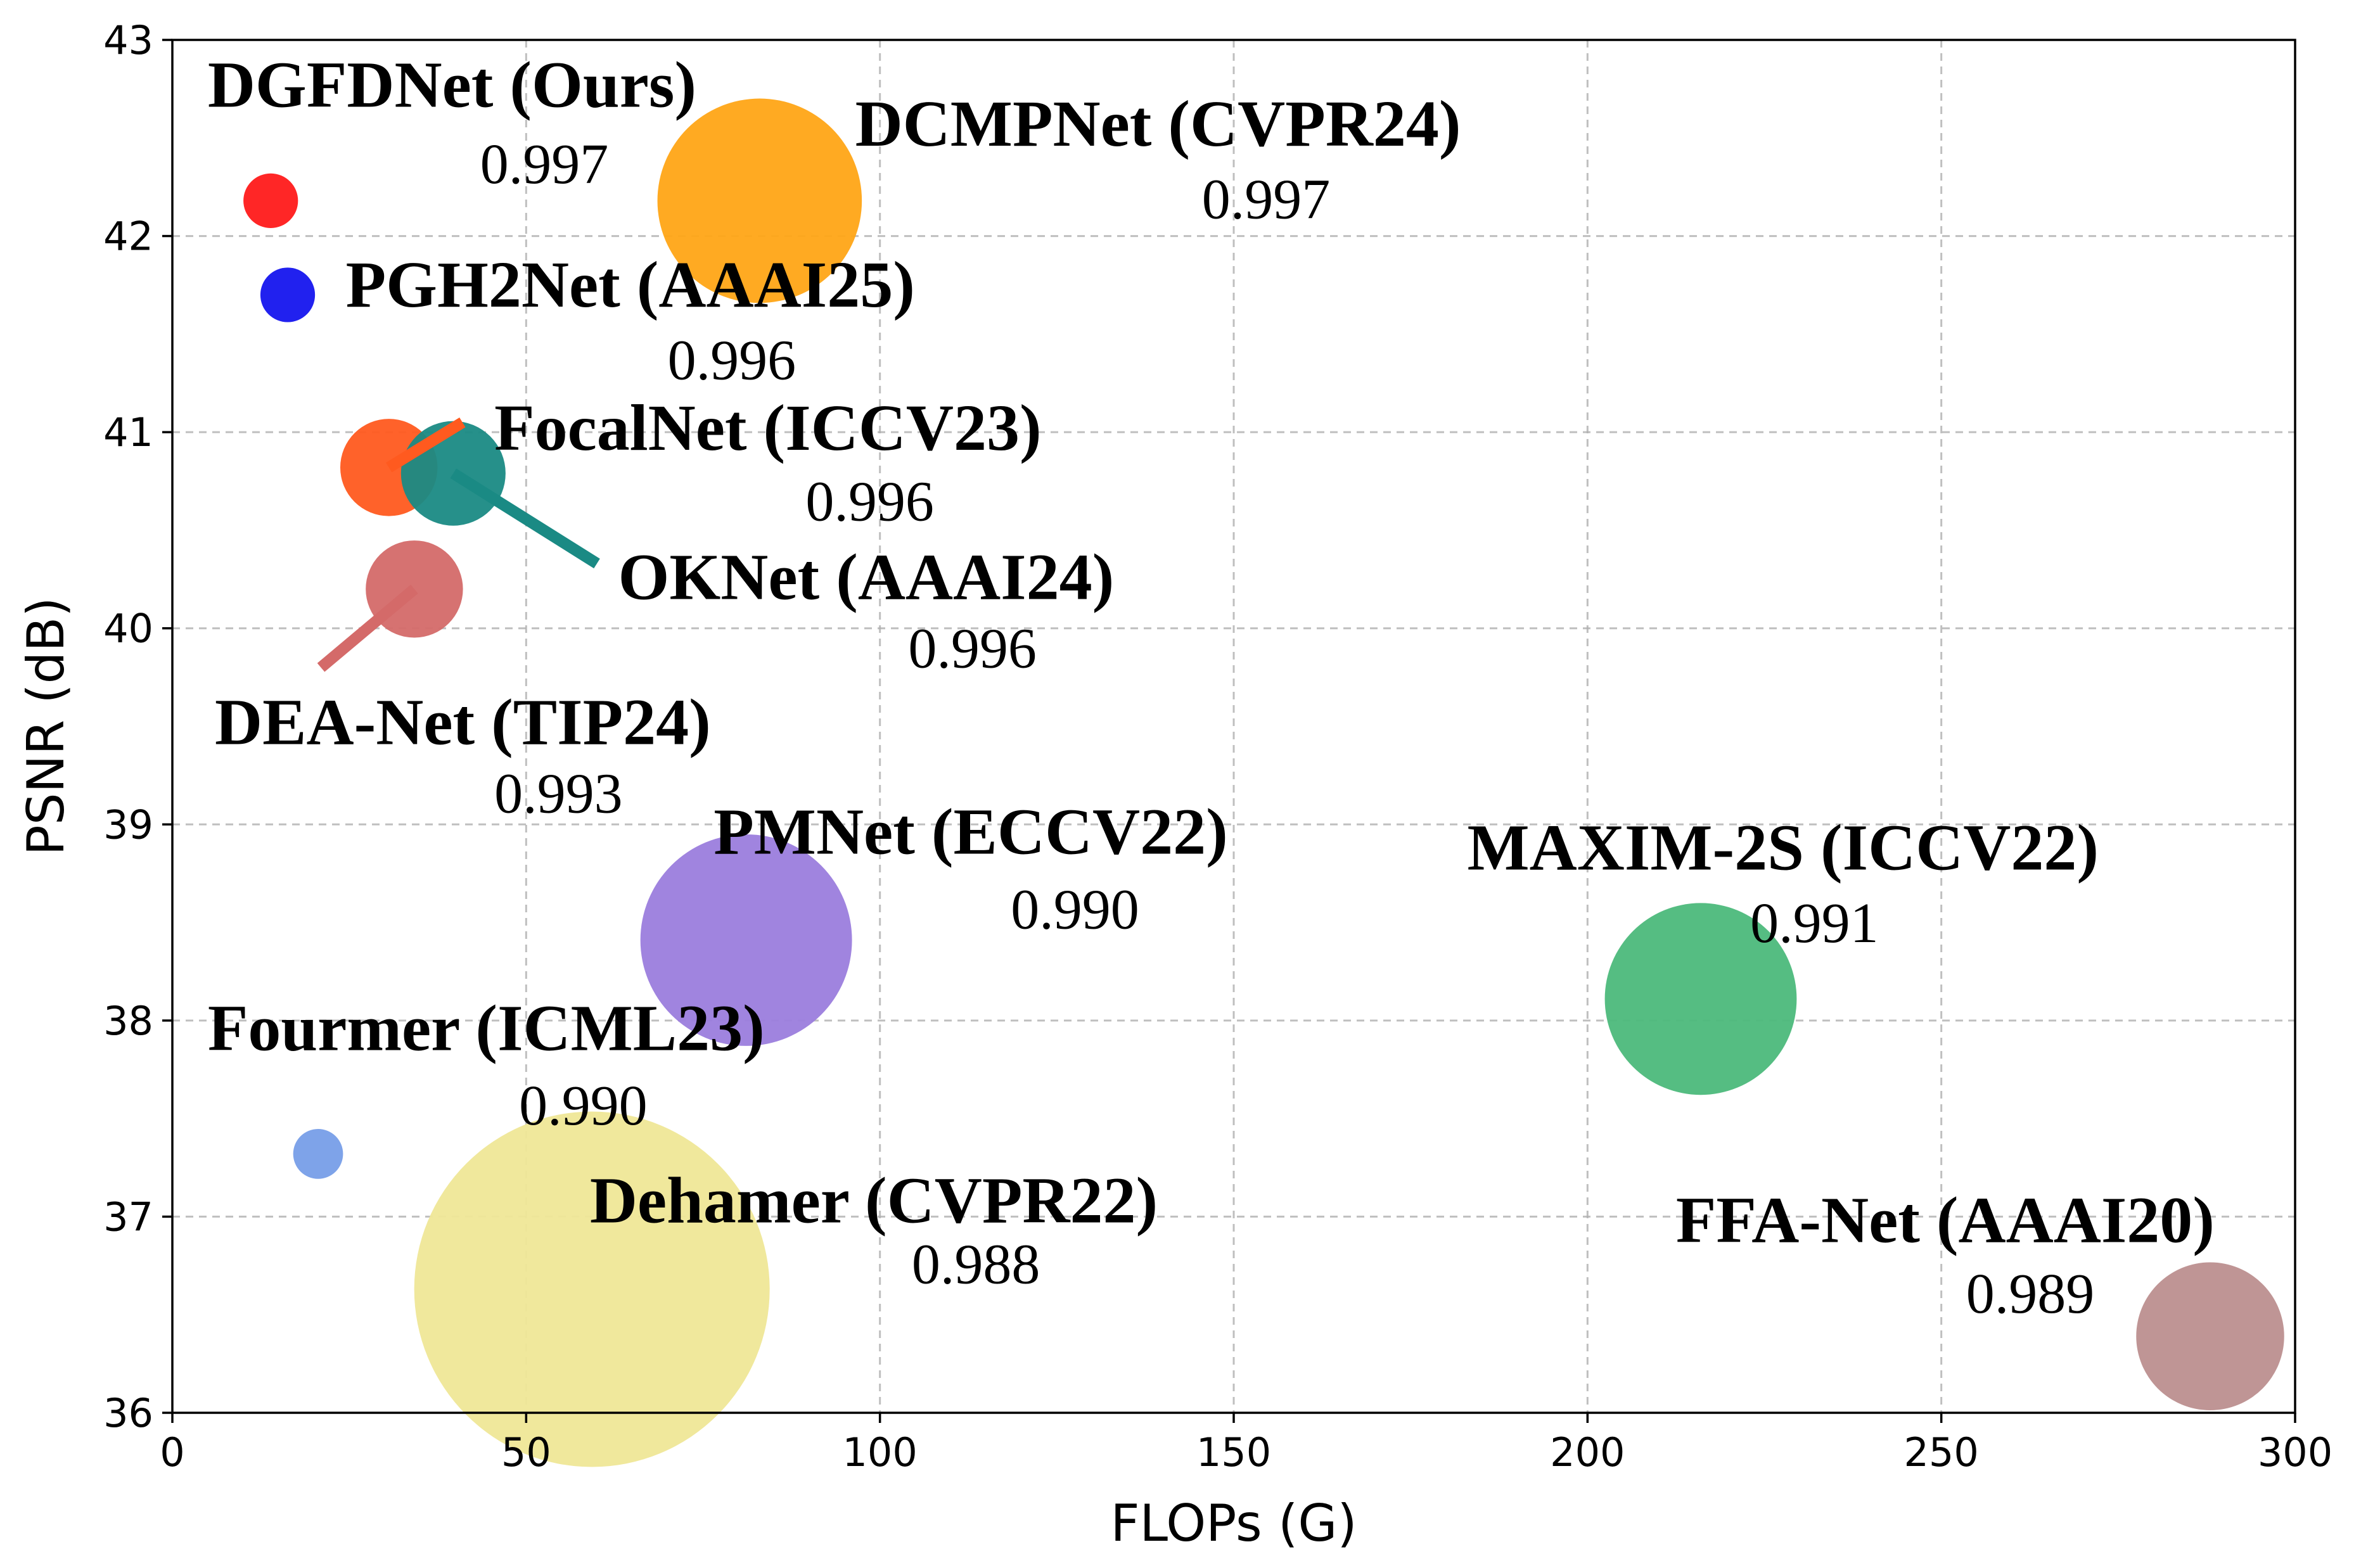  Describe the element at coordinates (2031, 1294) in the screenshot. I see `model-ssim-label: 0.989` at that location.